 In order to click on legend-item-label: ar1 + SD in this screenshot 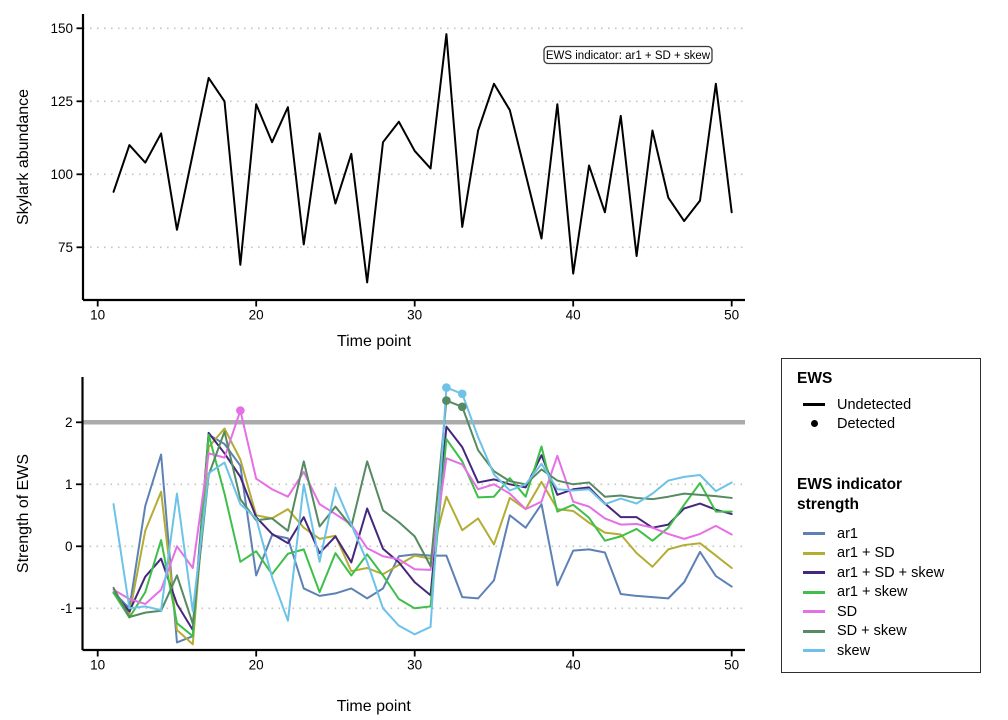, I will do `click(866, 553)`.